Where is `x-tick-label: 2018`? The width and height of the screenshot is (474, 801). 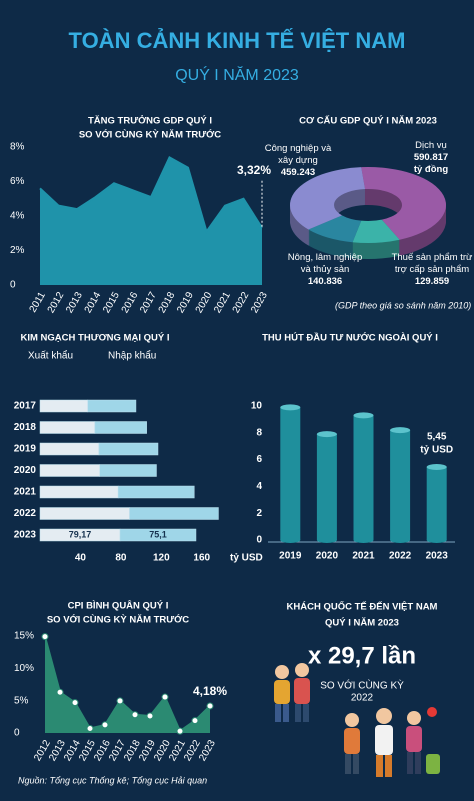 x-tick-label: 2018 is located at coordinates (167, 302).